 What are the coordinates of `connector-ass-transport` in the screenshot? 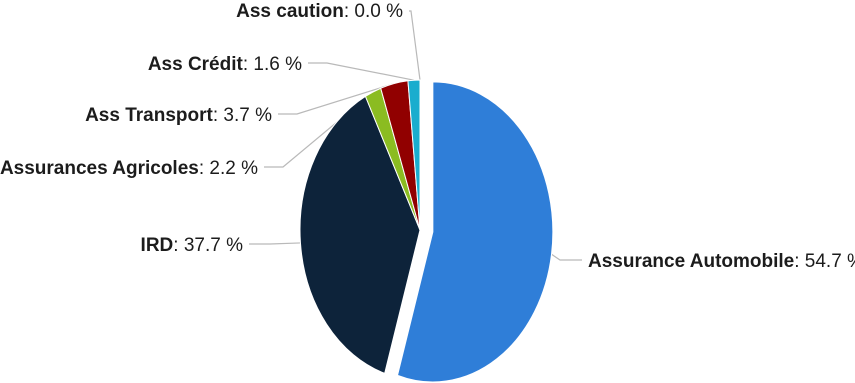 It's located at (336, 98).